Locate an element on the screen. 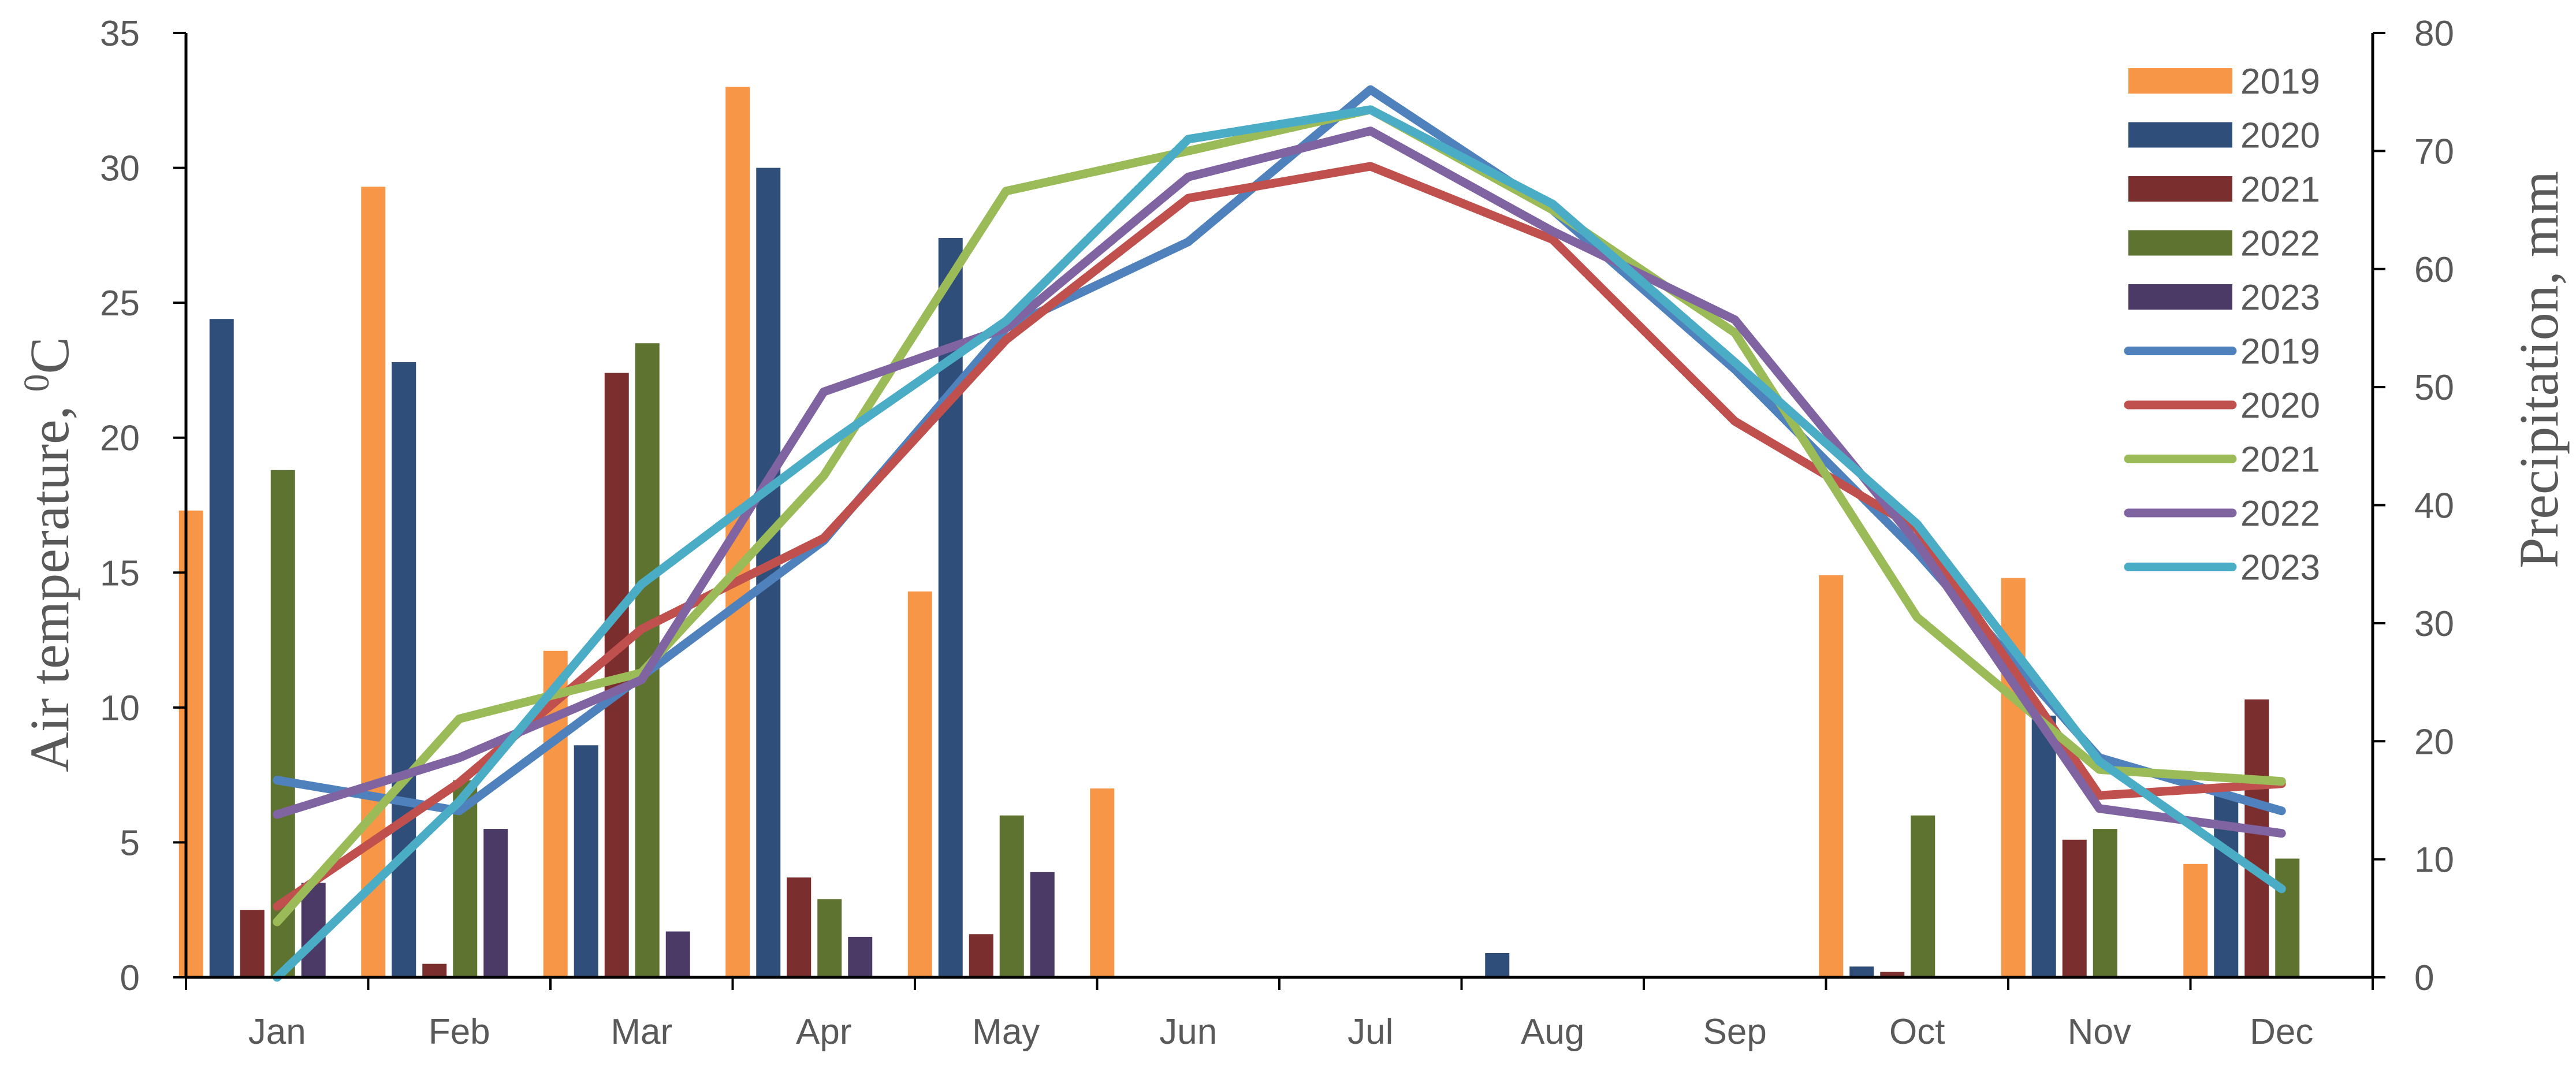 Image resolution: width=2576 pixels, height=1079 pixels. legend-swatch-bar-2023 is located at coordinates (2180, 297).